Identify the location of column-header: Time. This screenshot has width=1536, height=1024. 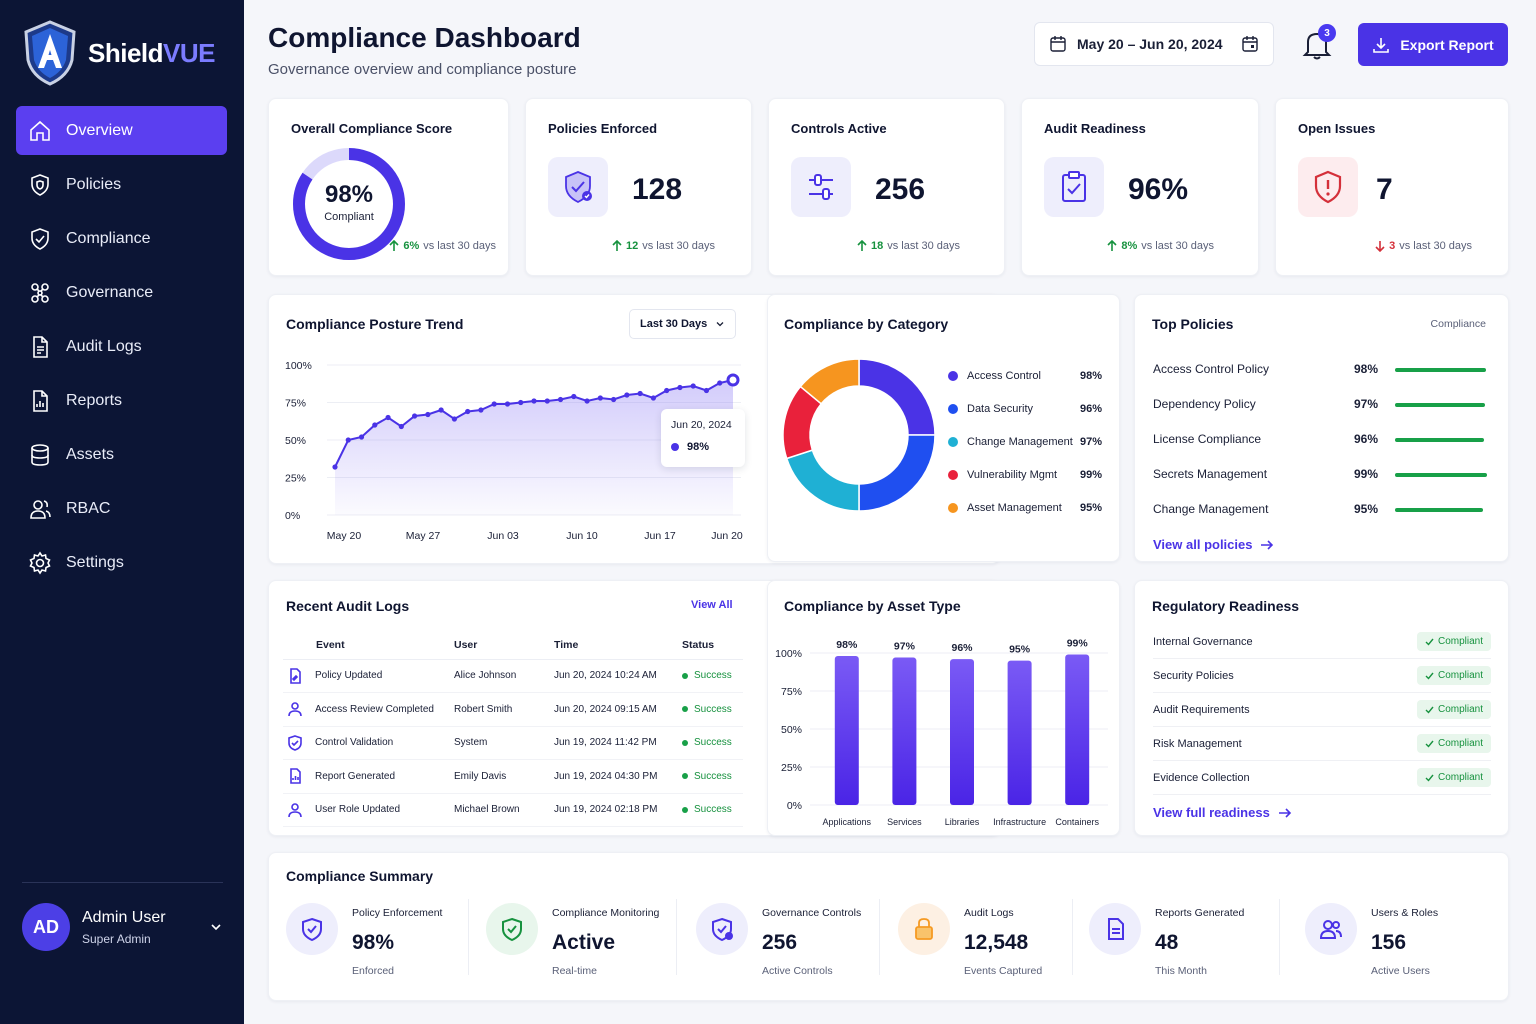
(614, 645).